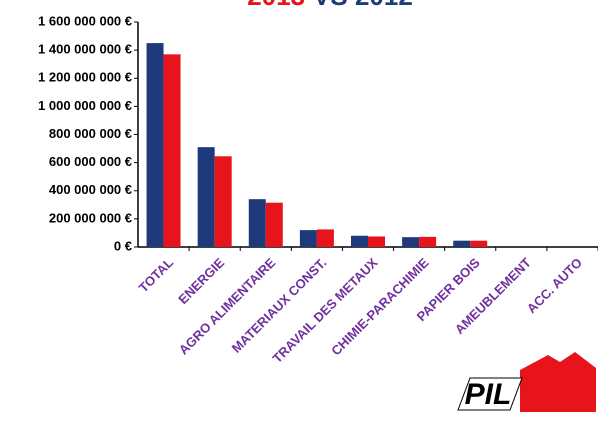 Image resolution: width=598 pixels, height=423 pixels. I want to click on y-tick-label: 0 €, so click(123, 245).